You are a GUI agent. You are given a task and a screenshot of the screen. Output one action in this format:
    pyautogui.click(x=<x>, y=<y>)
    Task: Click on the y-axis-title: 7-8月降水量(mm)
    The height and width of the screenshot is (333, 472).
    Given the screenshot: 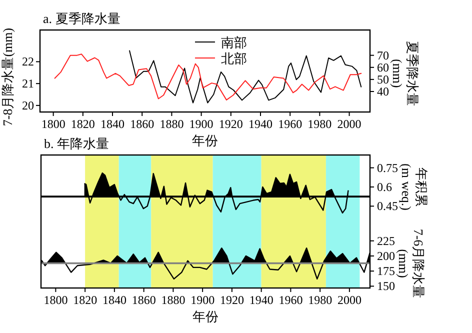 What is the action you would take?
    pyautogui.click(x=7, y=77)
    